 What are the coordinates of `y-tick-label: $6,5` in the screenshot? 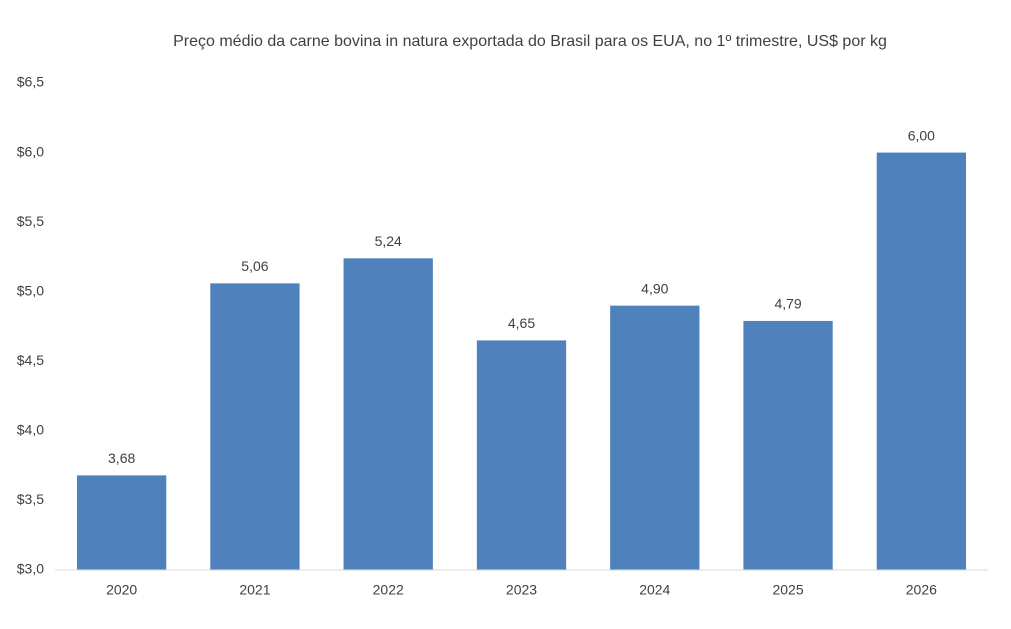 It's located at (30, 82).